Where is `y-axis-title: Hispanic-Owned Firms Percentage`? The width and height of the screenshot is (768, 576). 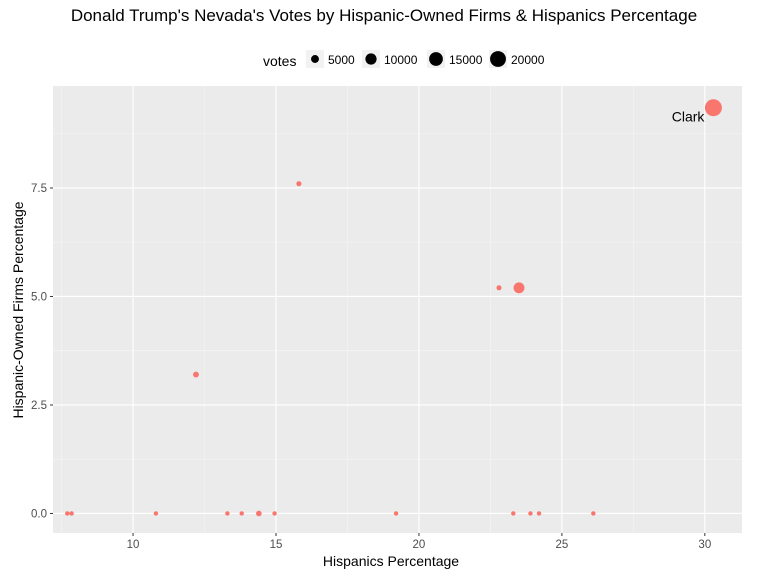 y-axis-title: Hispanic-Owned Firms Percentage is located at coordinates (18, 309).